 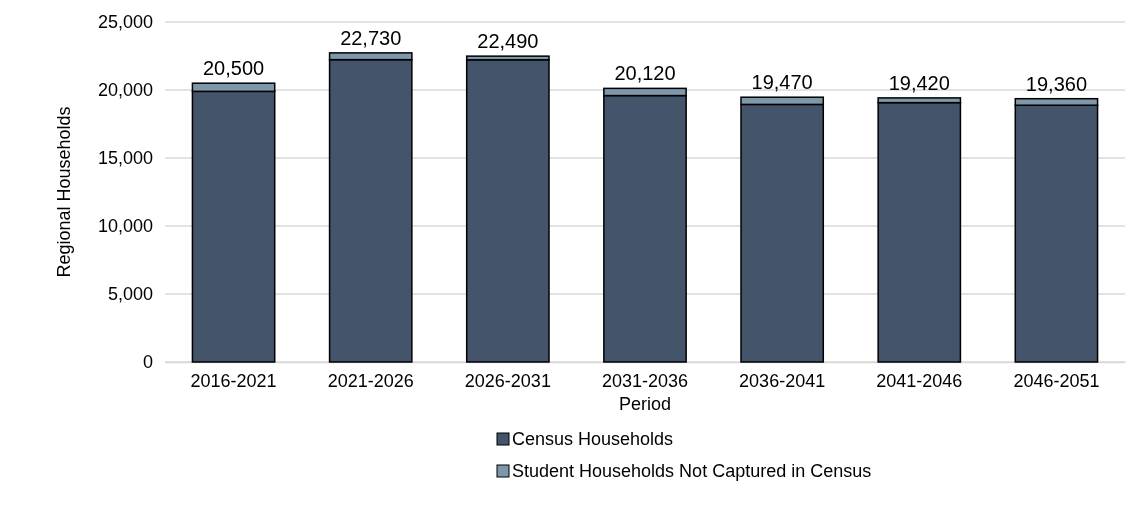 What do you see at coordinates (64, 192) in the screenshot?
I see `y-axis-title: Regional Households` at bounding box center [64, 192].